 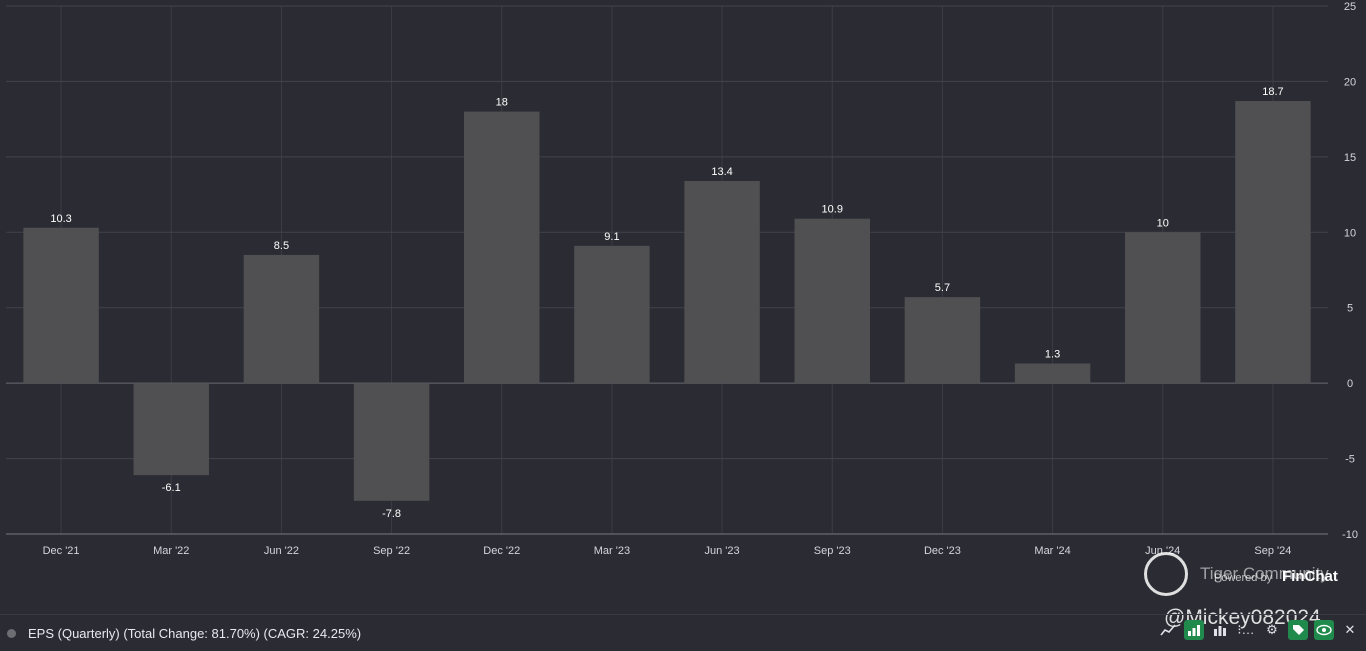 I want to click on x-tick-label: Dec '21, so click(x=61, y=551).